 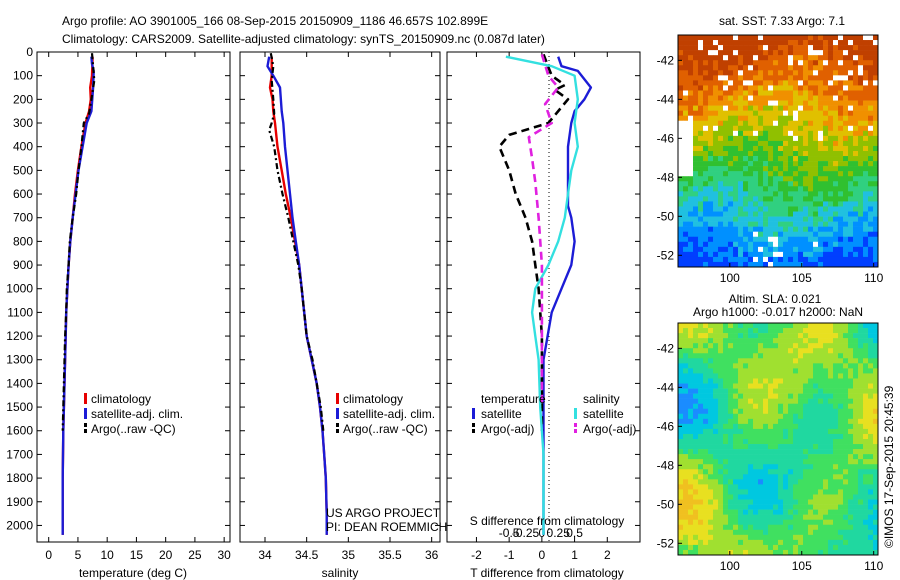 I want to click on map-y-tick-label: -42, so click(x=666, y=348).